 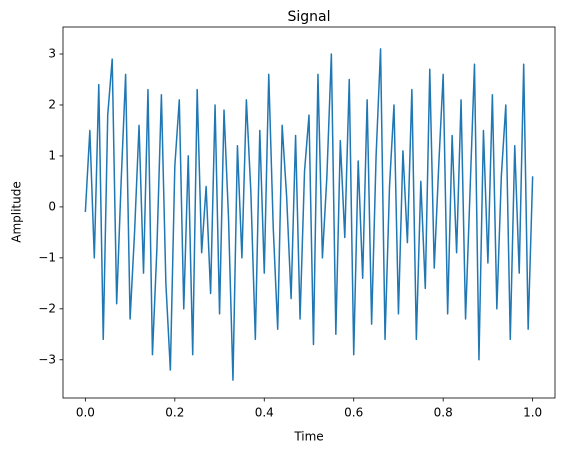 What do you see at coordinates (52, 155) in the screenshot?
I see `y-tick-label: 1` at bounding box center [52, 155].